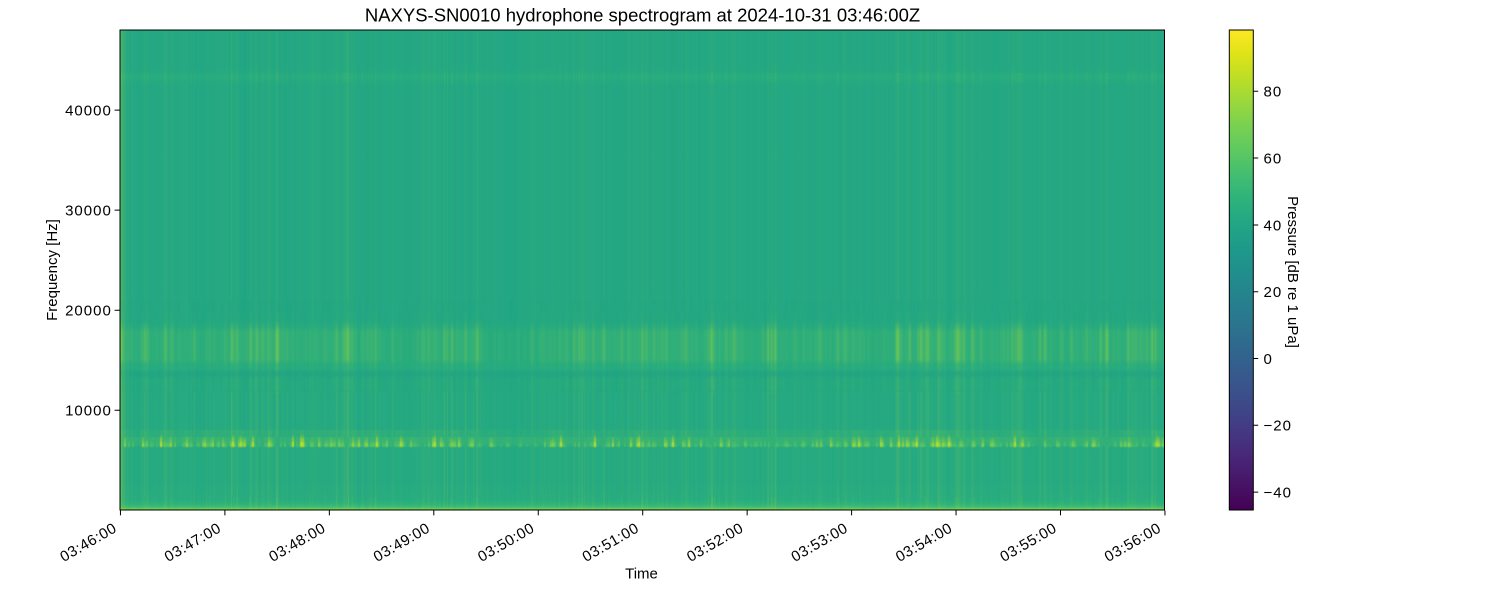 The width and height of the screenshot is (1500, 600). Describe the element at coordinates (1292, 272) in the screenshot. I see `svg-text: Pressure [dB re 1 uPa]` at that location.